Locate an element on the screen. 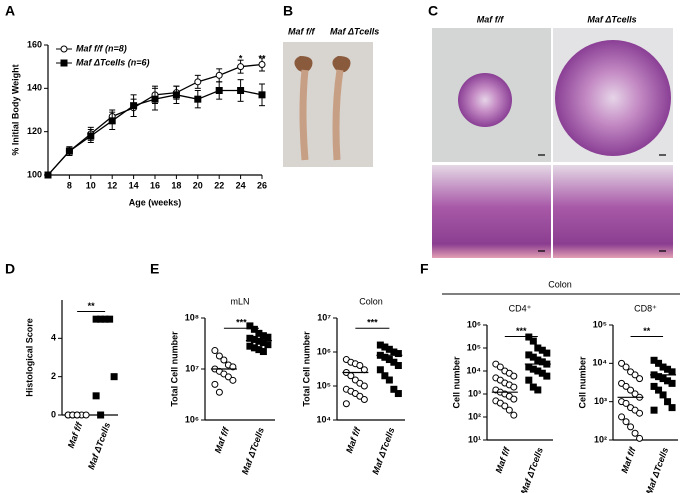 The height and width of the screenshot is (493, 685). y-axis-label: % Initial Body Weight is located at coordinates (15, 109).